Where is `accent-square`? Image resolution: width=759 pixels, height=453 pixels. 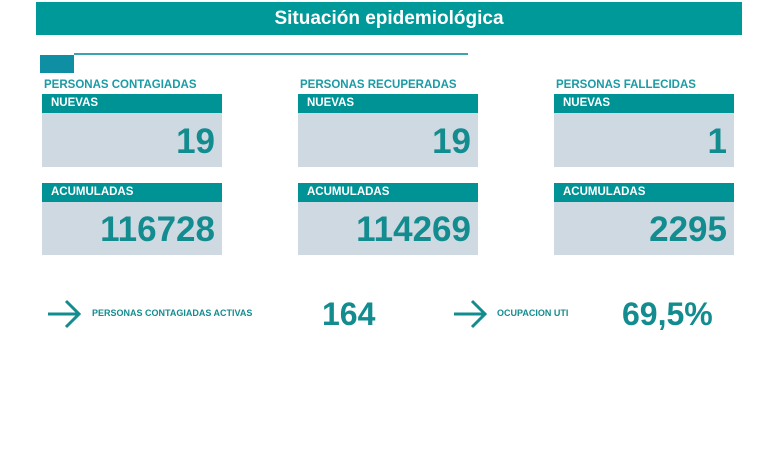 accent-square is located at coordinates (57, 64).